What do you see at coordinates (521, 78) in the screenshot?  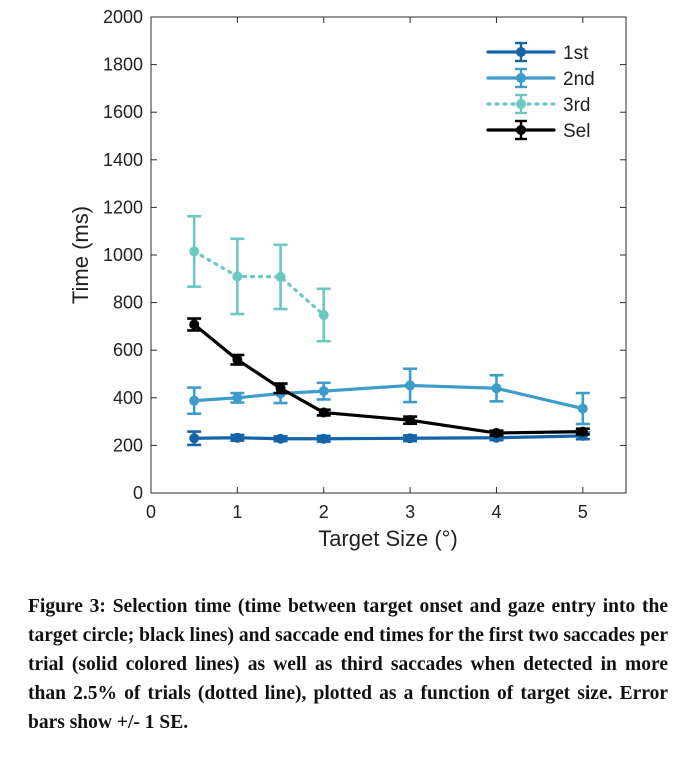 I see `legend-marker-2nd` at bounding box center [521, 78].